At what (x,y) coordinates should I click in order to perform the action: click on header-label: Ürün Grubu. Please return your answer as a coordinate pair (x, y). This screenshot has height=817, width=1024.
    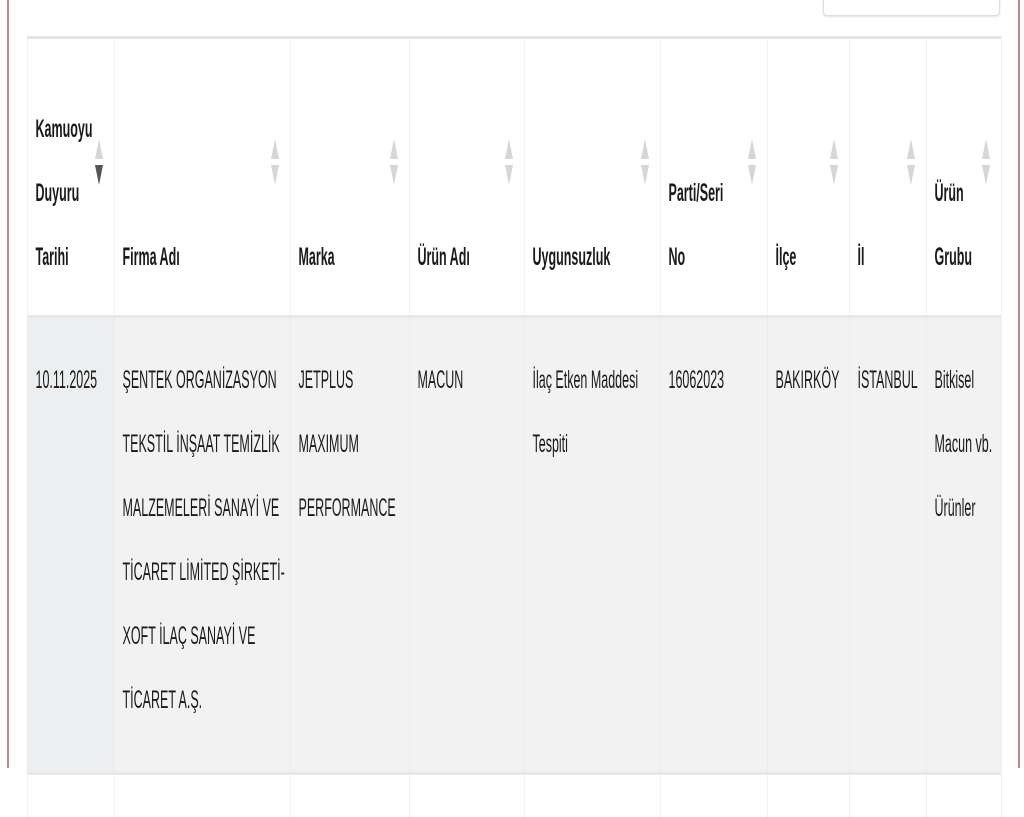
    Looking at the image, I should click on (954, 225).